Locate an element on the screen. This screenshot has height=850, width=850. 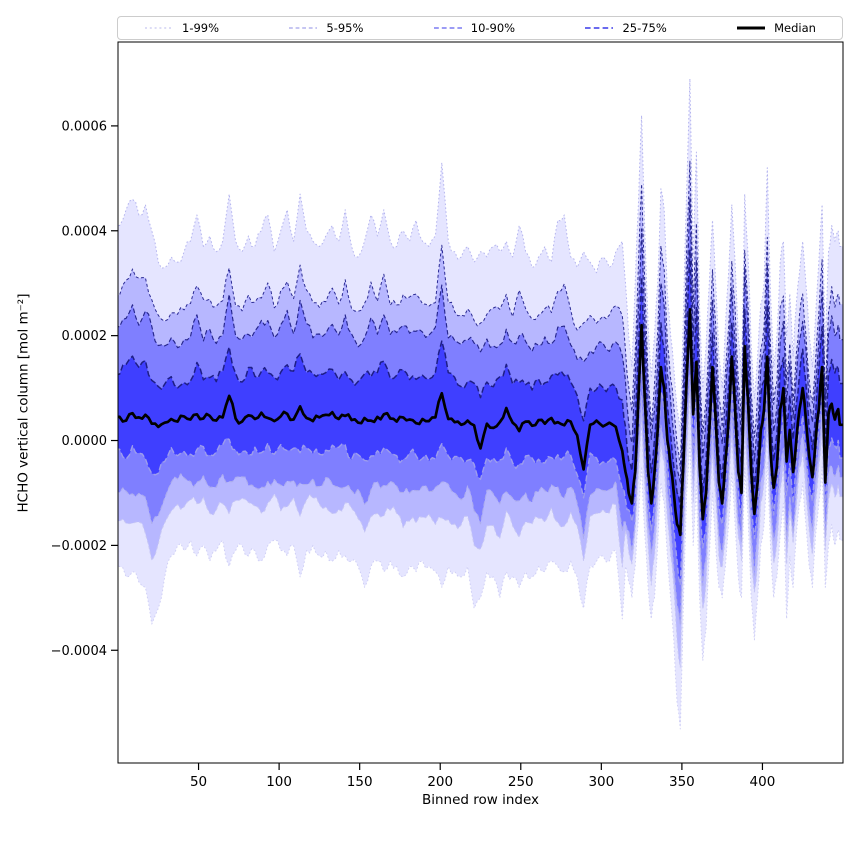
x-tick-label: 50 is located at coordinates (198, 782).